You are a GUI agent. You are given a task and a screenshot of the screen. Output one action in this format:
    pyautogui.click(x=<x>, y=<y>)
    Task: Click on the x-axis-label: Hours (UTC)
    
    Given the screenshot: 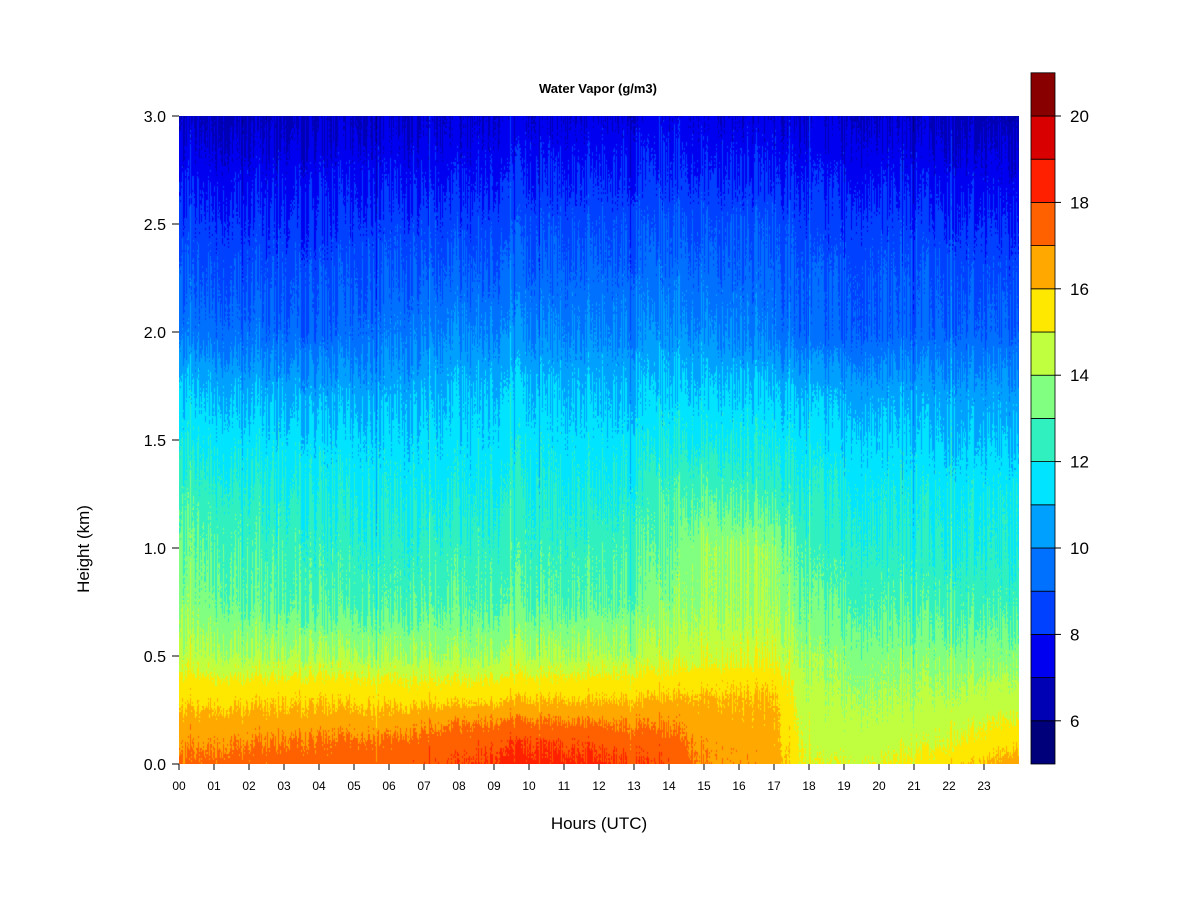 What is the action you would take?
    pyautogui.click(x=599, y=823)
    